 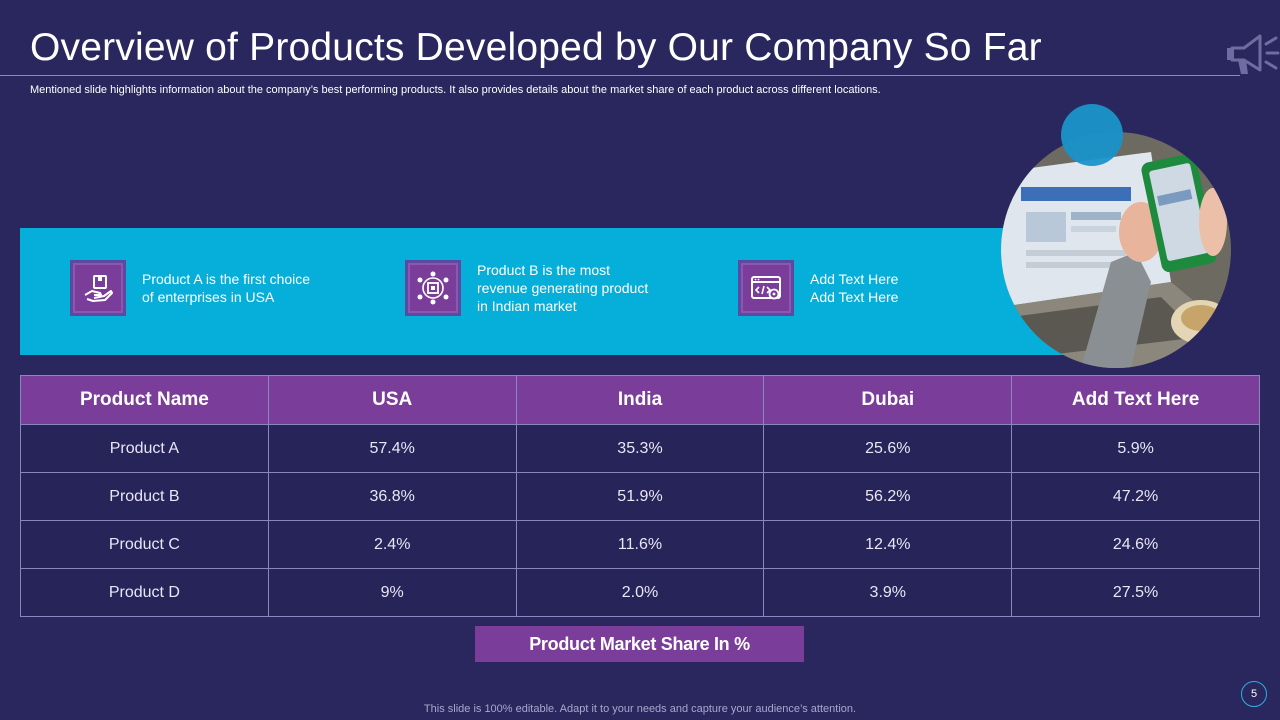 I want to click on table-cell: 11.6%, so click(x=640, y=544).